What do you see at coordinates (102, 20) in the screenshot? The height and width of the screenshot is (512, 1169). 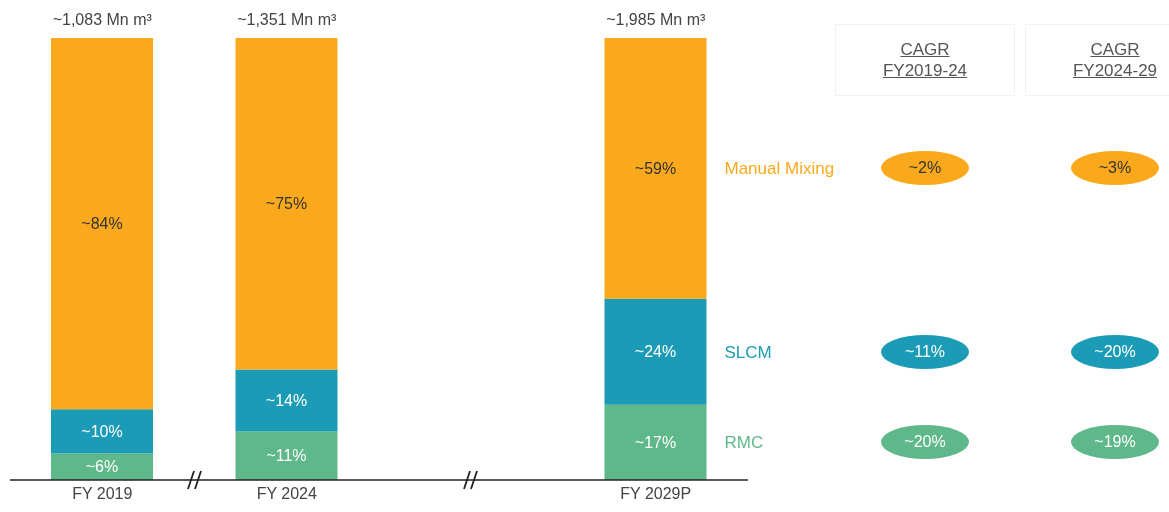 I see `annotation: ~1,083 Mn m³` at bounding box center [102, 20].